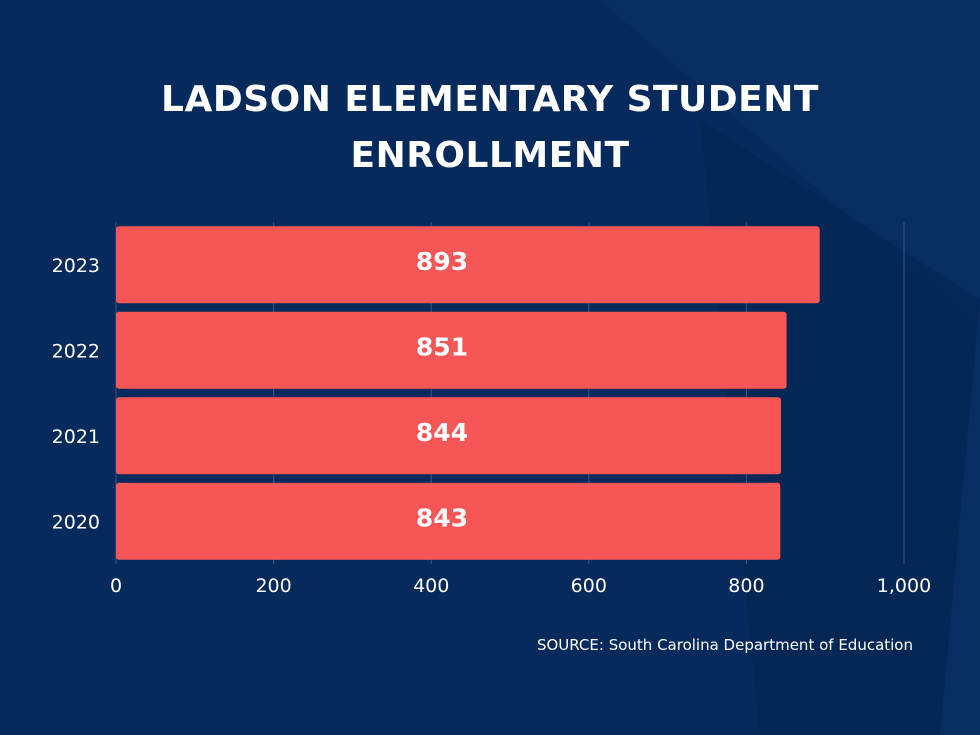 The width and height of the screenshot is (980, 735). Describe the element at coordinates (76, 351) in the screenshot. I see `y-tick-label-2022: 2022` at that location.